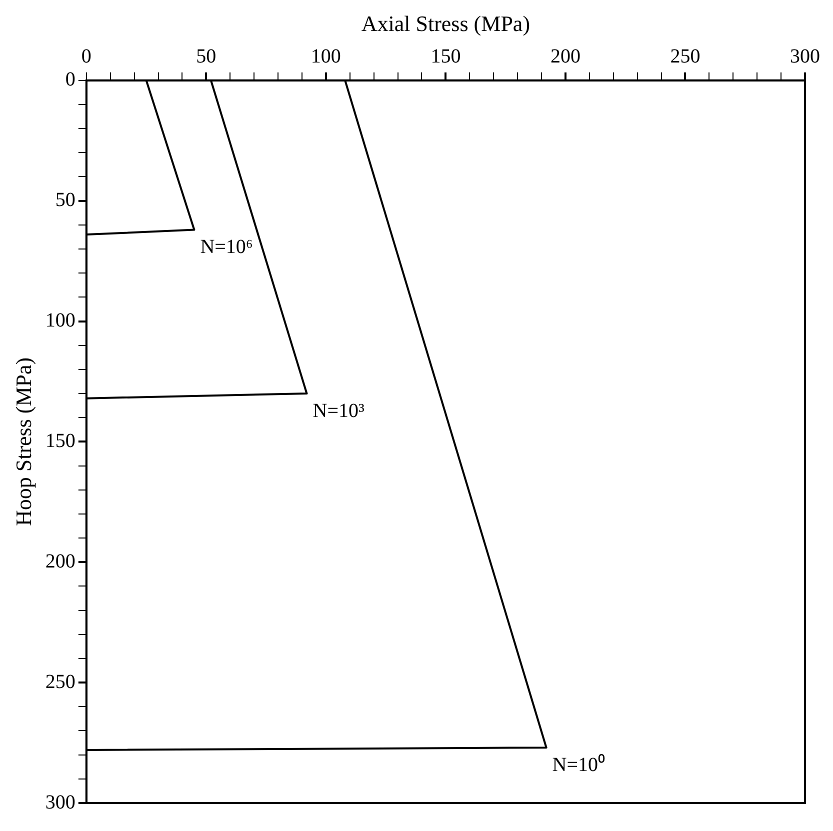 The width and height of the screenshot is (833, 831). Describe the element at coordinates (226, 247) in the screenshot. I see `series-label: N=10⁶` at that location.